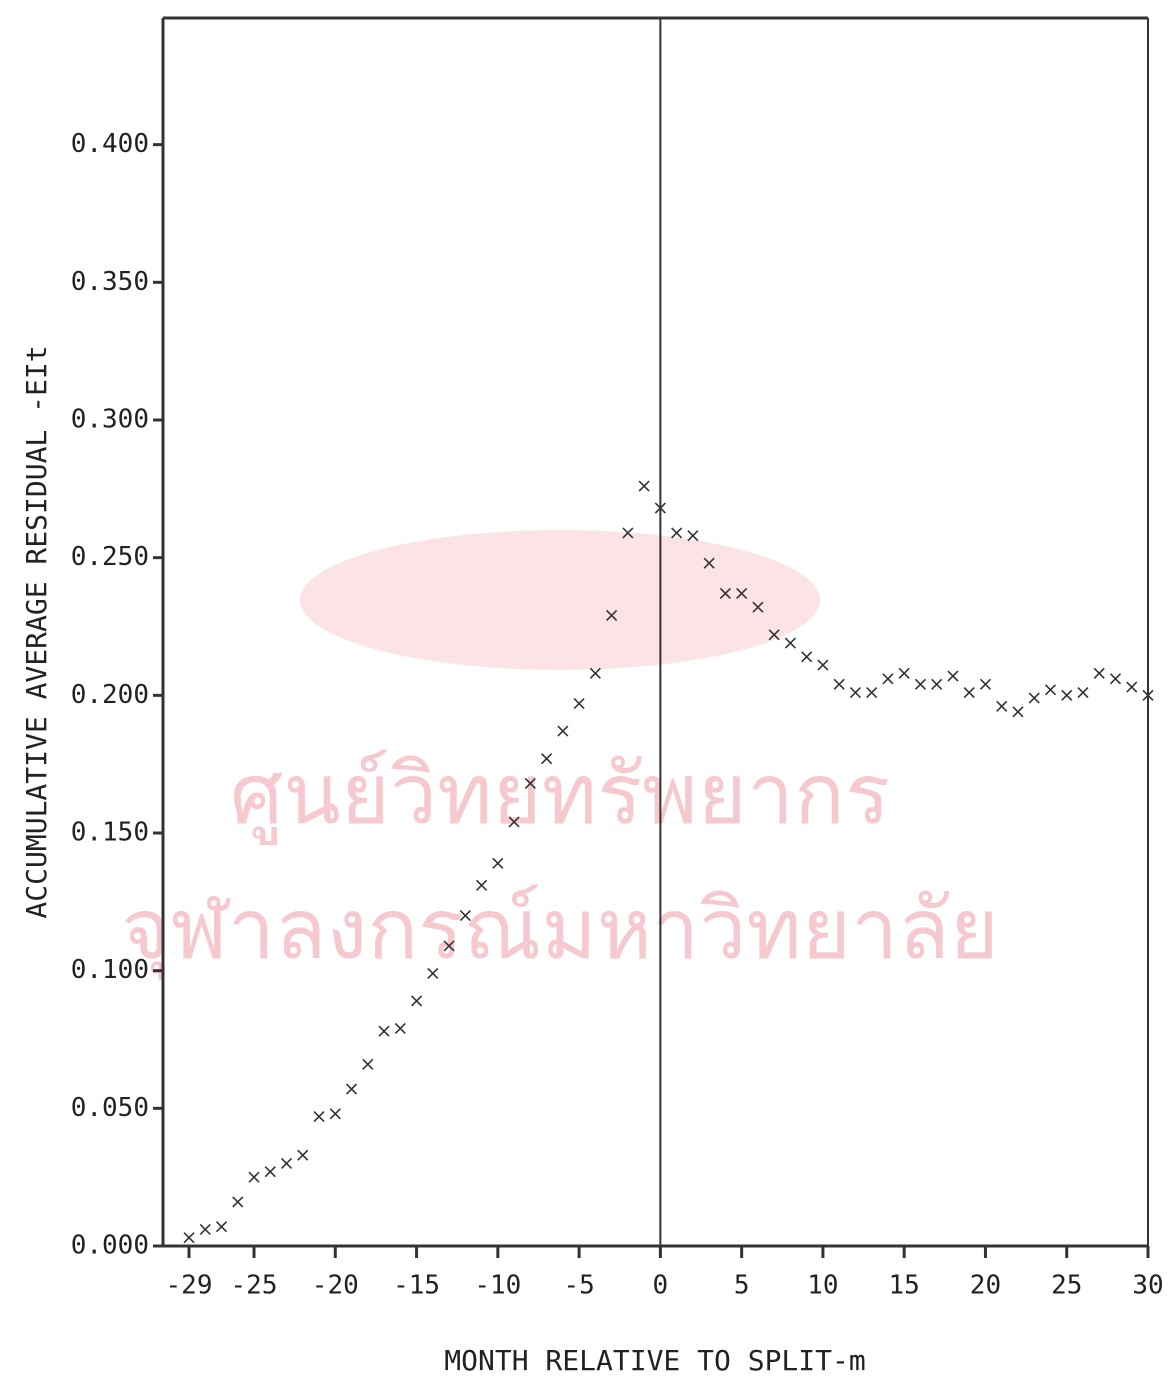 The height and width of the screenshot is (1400, 1172). I want to click on x-tick-label: -5, so click(578, 1286).